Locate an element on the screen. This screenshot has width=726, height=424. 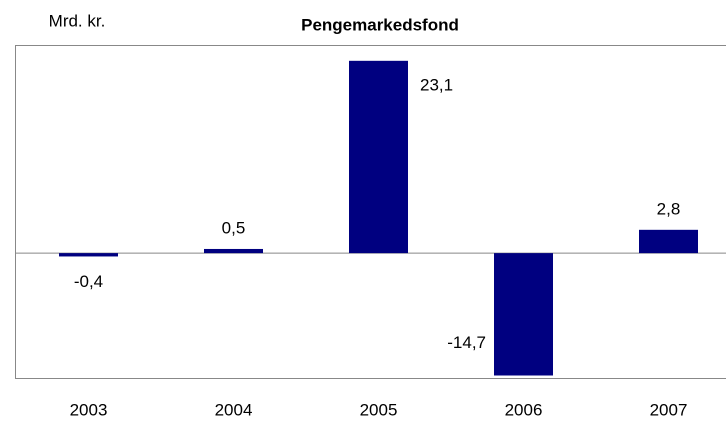
data-label: -14,7 is located at coordinates (466, 342).